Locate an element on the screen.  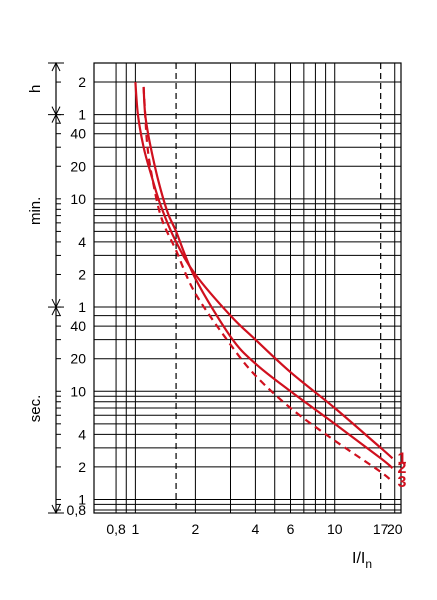
x-tick-label: 4 is located at coordinates (256, 529).